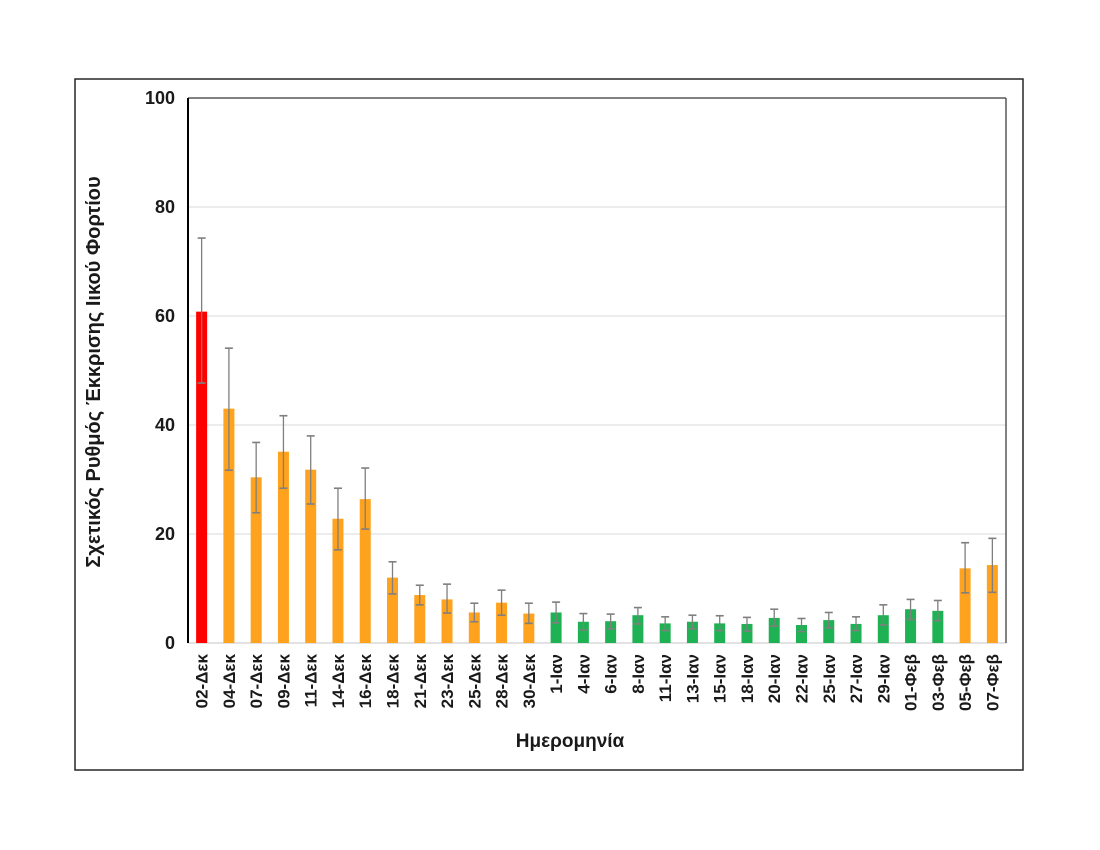 The height and width of the screenshot is (850, 1100). I want to click on x-tick-label: 07-Δεκ, so click(256, 680).